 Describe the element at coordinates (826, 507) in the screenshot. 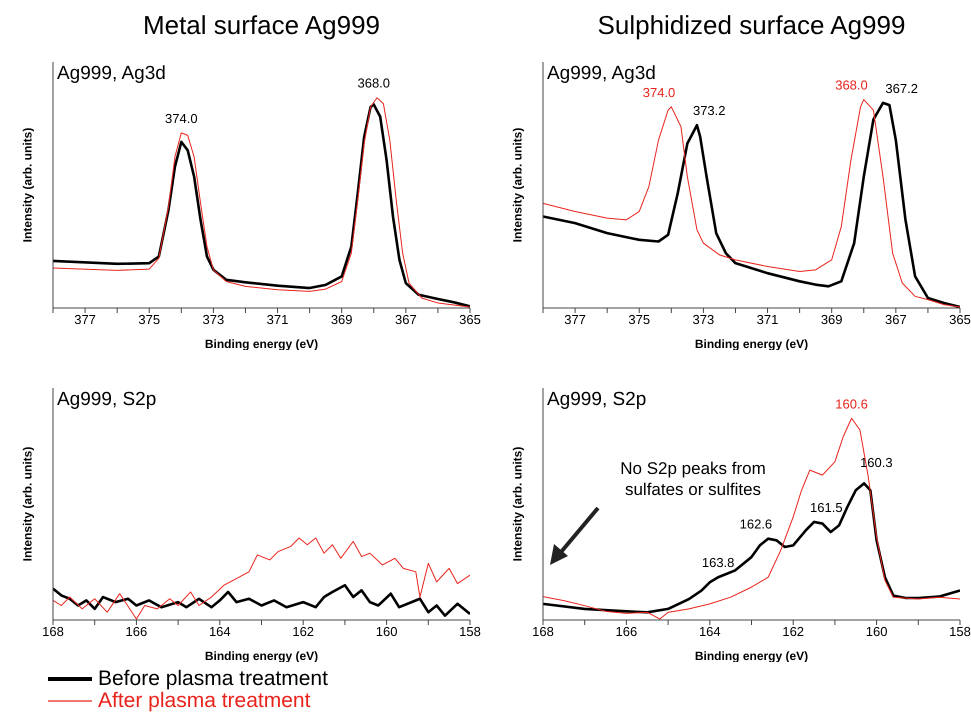

I see `annotation: 161.5` at that location.